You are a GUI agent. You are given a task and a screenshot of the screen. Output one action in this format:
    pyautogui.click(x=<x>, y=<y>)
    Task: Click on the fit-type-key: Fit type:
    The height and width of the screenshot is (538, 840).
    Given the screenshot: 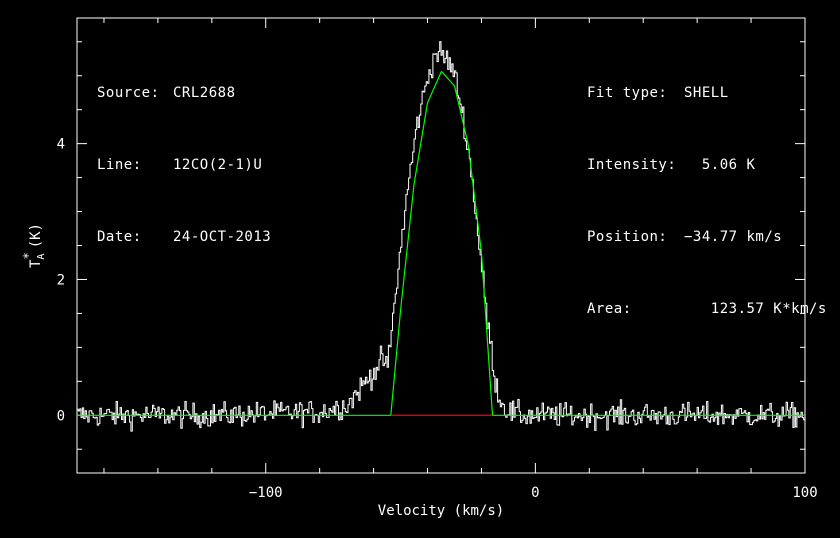 What is the action you would take?
    pyautogui.click(x=627, y=93)
    